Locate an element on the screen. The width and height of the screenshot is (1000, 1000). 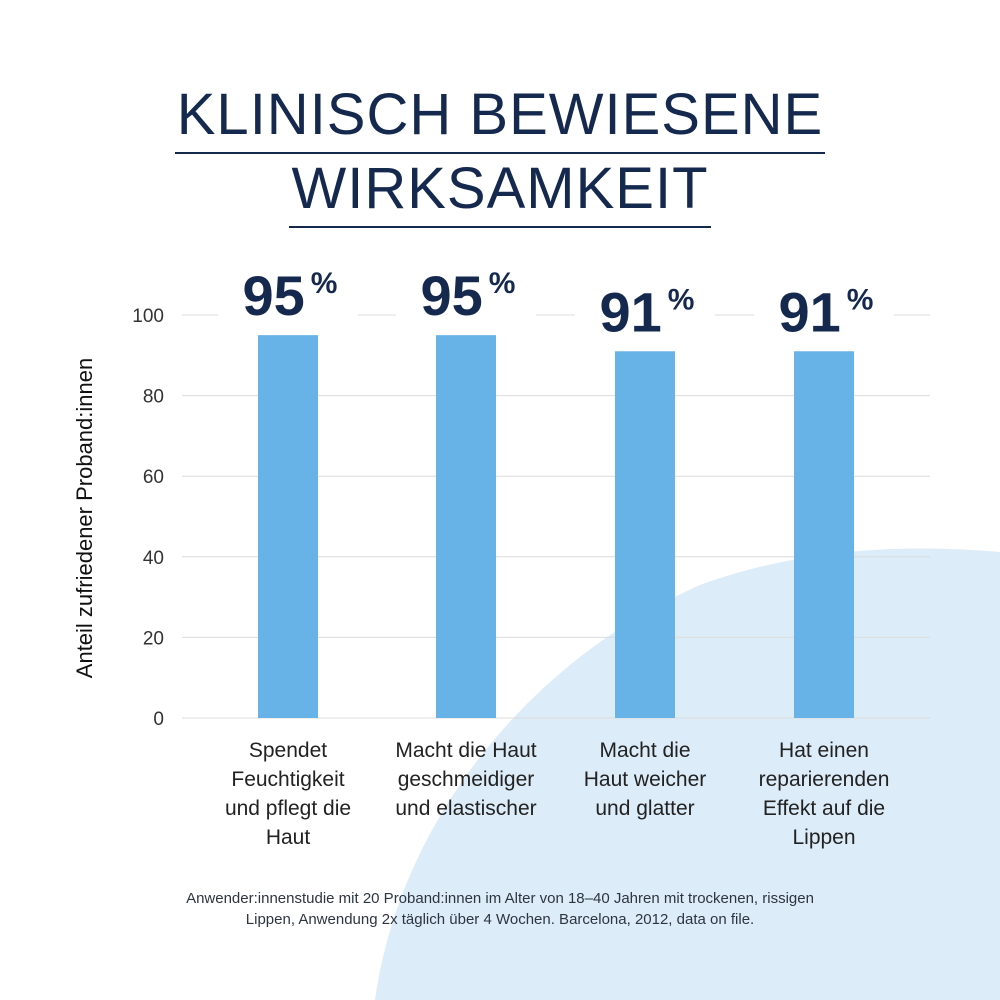
y-tick-label: 80 is located at coordinates (153, 397).